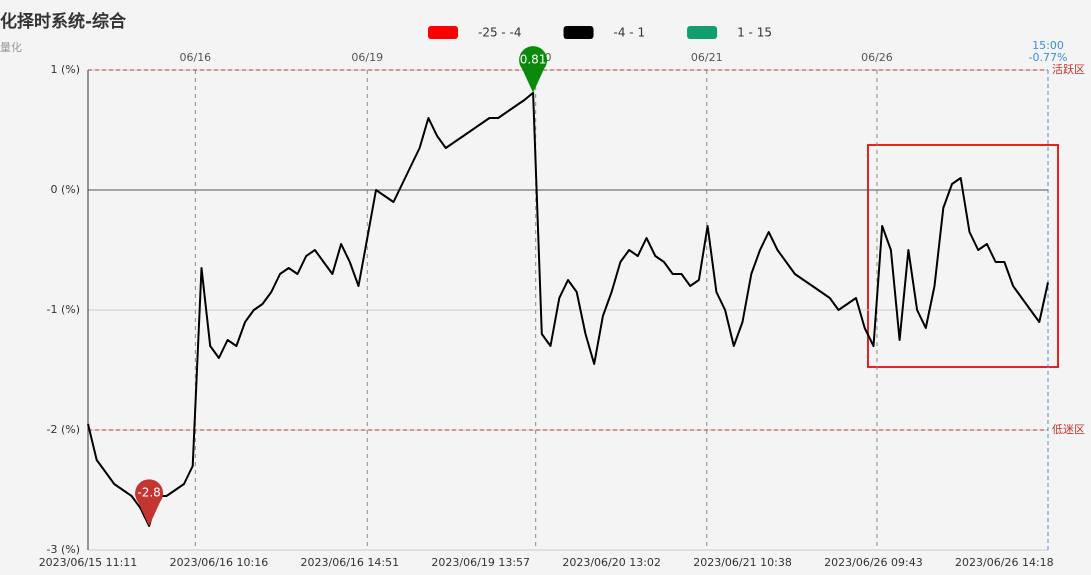  Describe the element at coordinates (64, 429) in the screenshot. I see `y-tick-label: -2 (%)` at that location.